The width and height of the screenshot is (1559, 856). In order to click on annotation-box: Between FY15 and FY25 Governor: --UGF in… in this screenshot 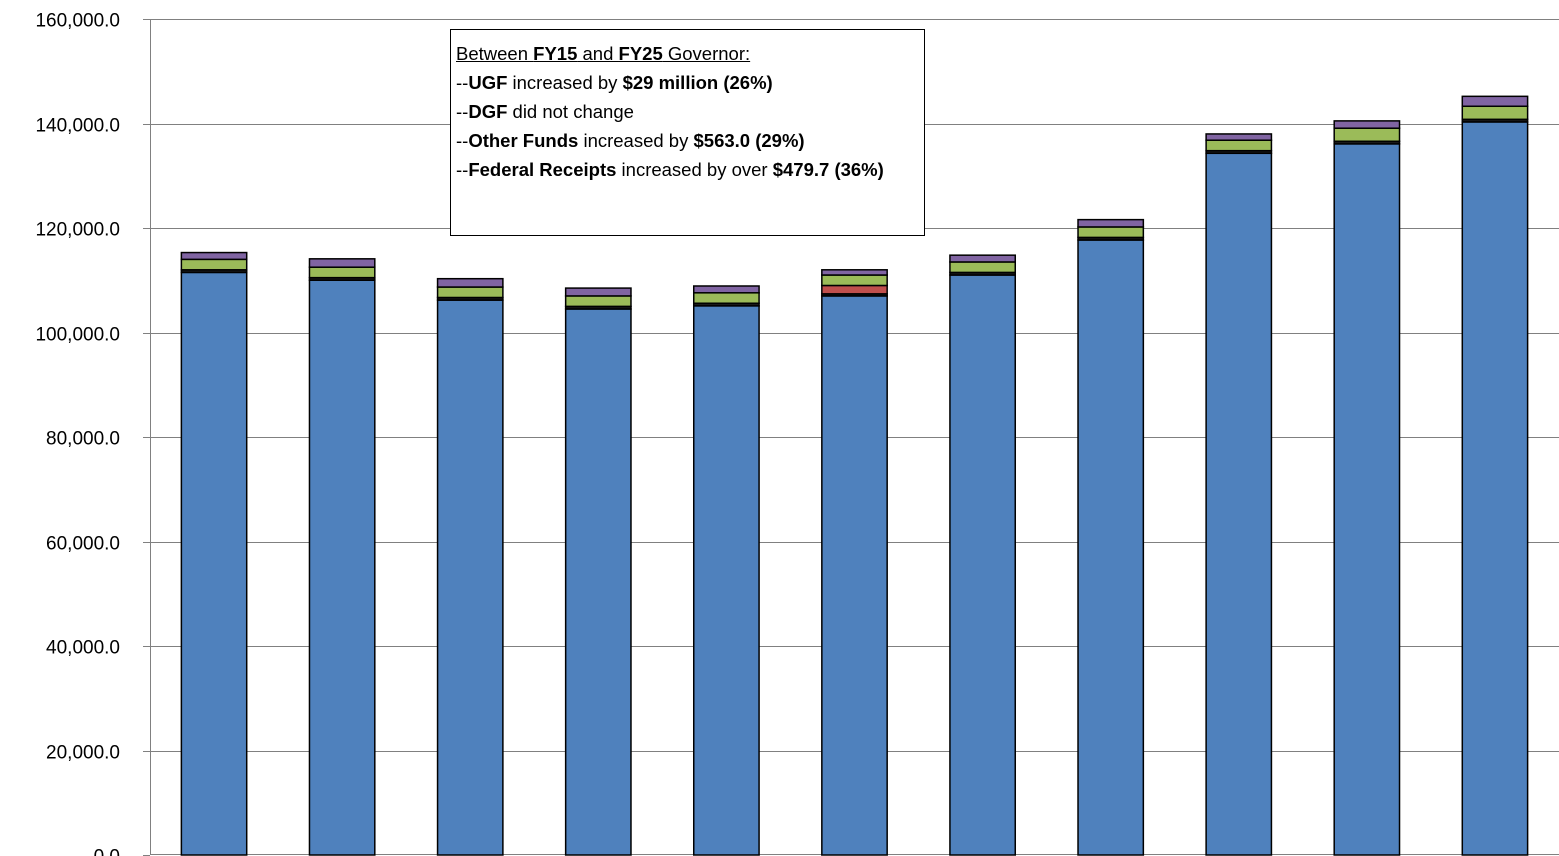, I will do `click(687, 132)`.